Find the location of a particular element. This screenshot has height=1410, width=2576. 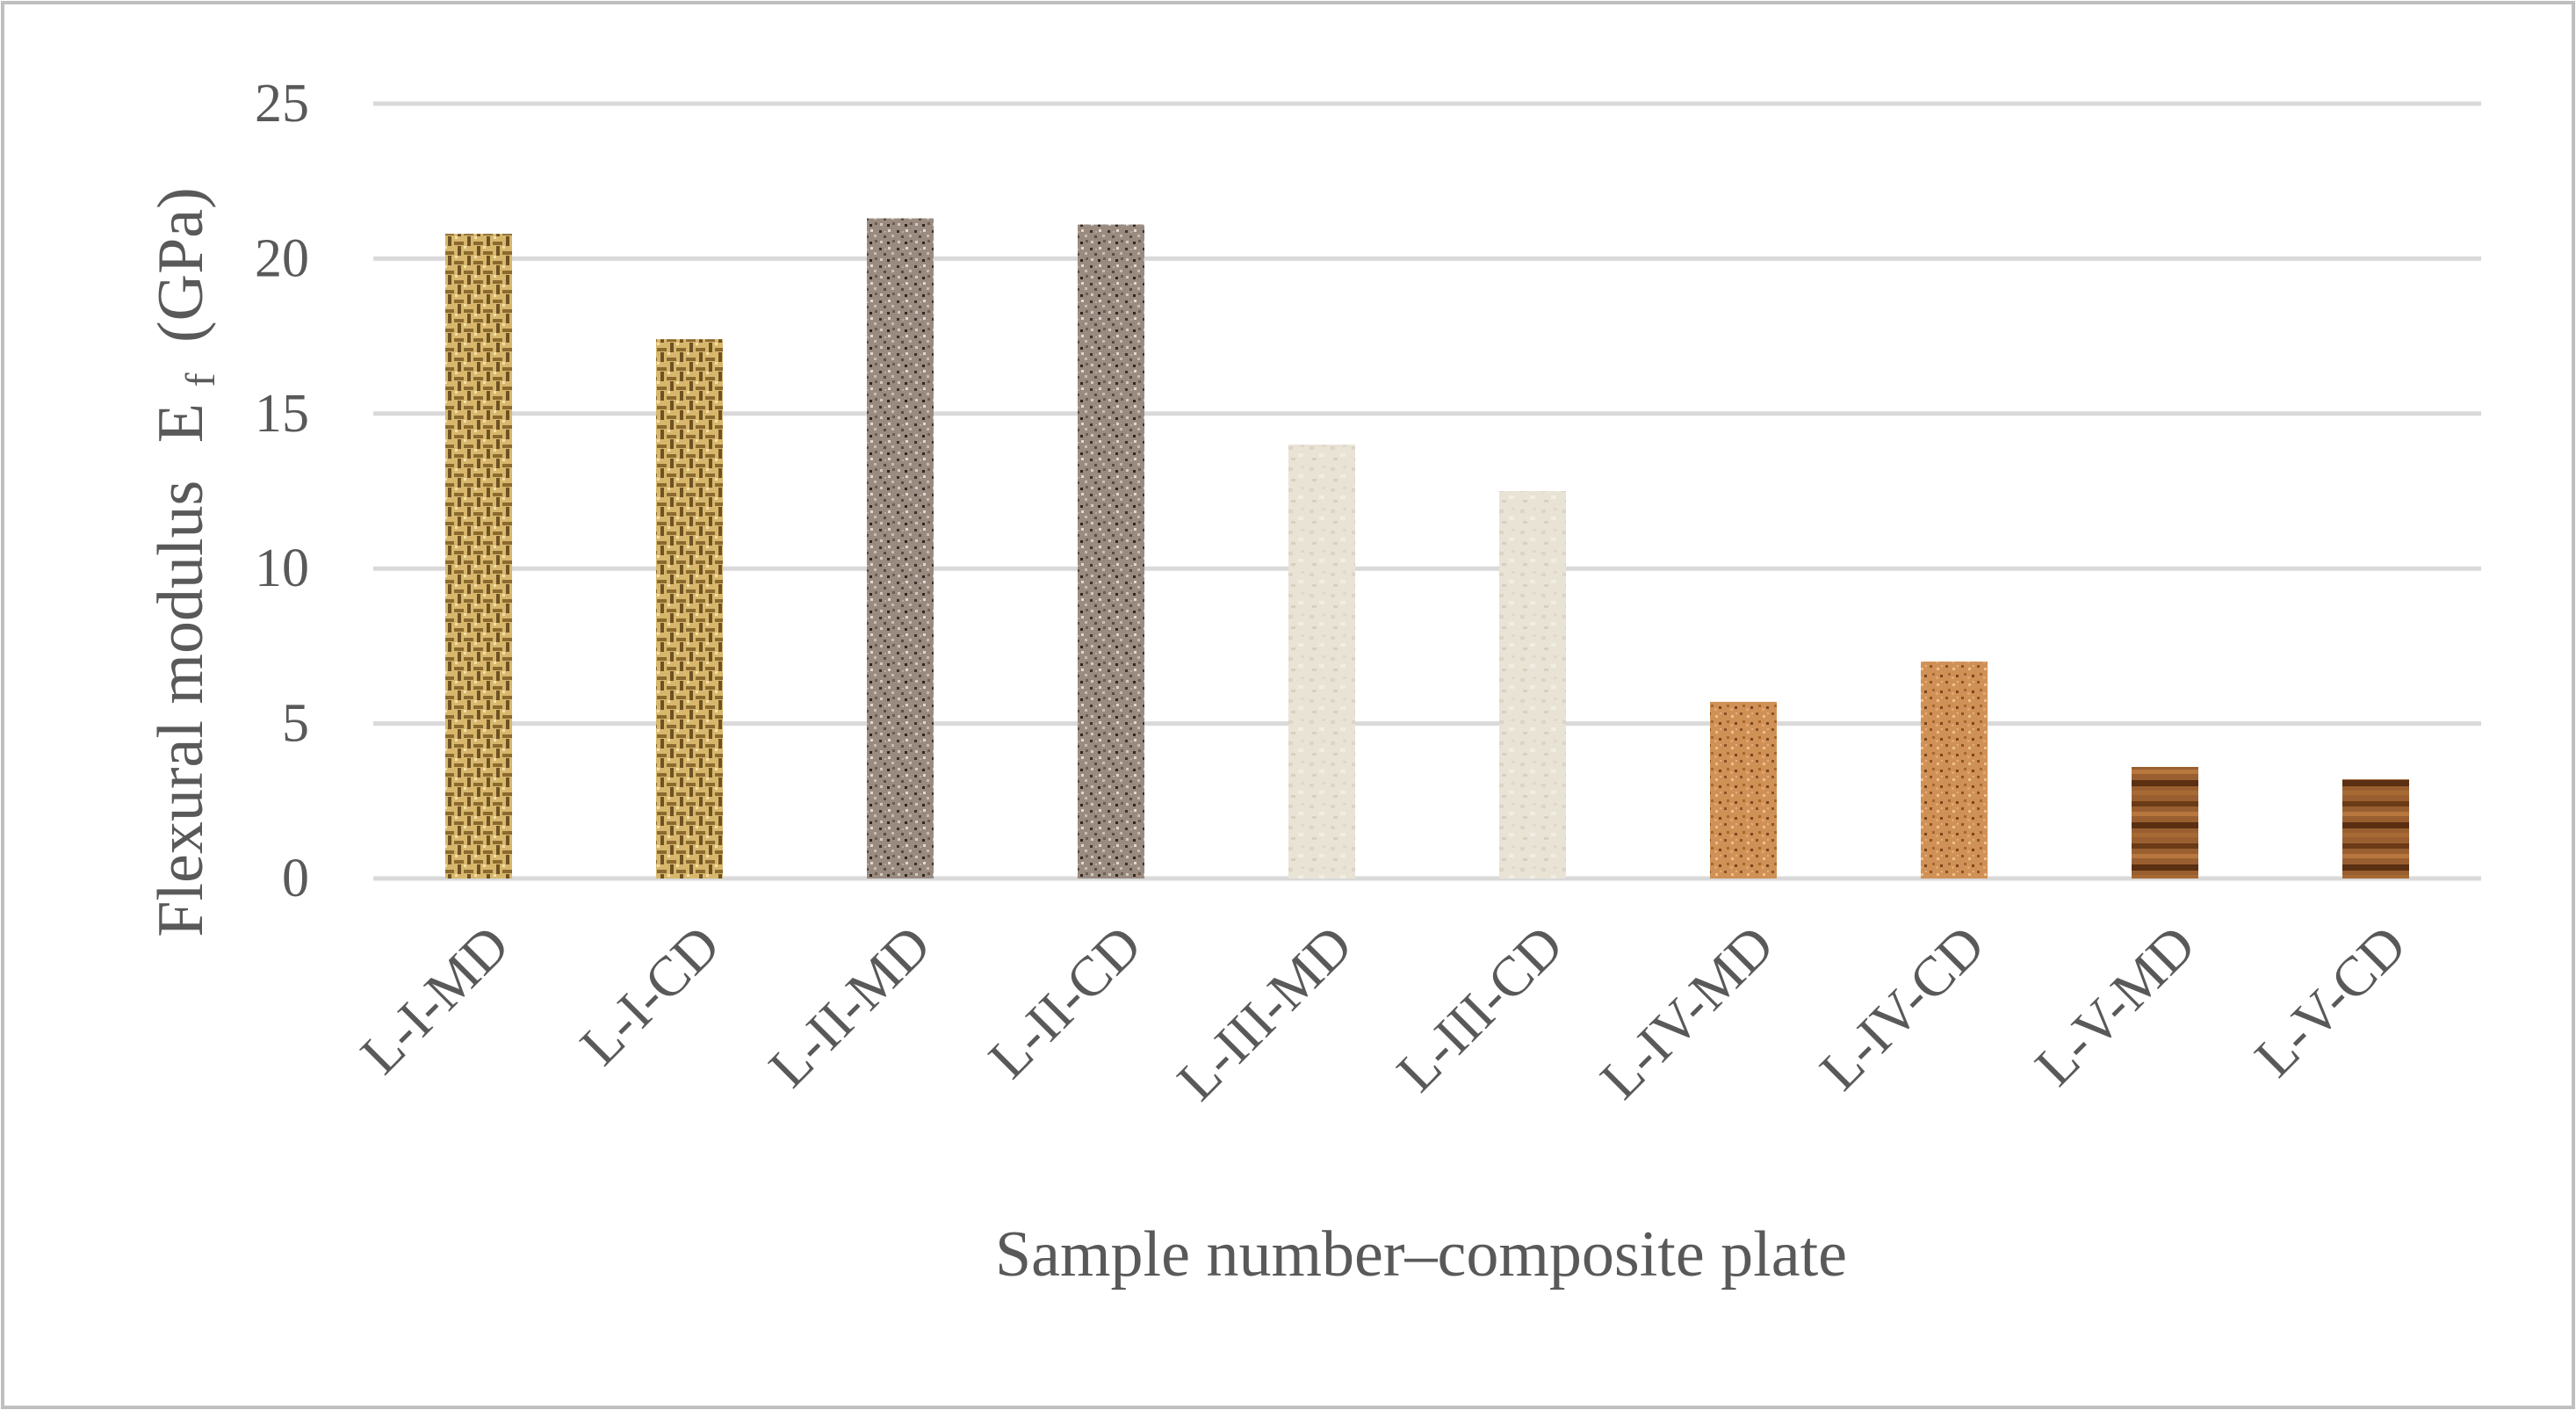

bar-l-i-md is located at coordinates (478, 556).